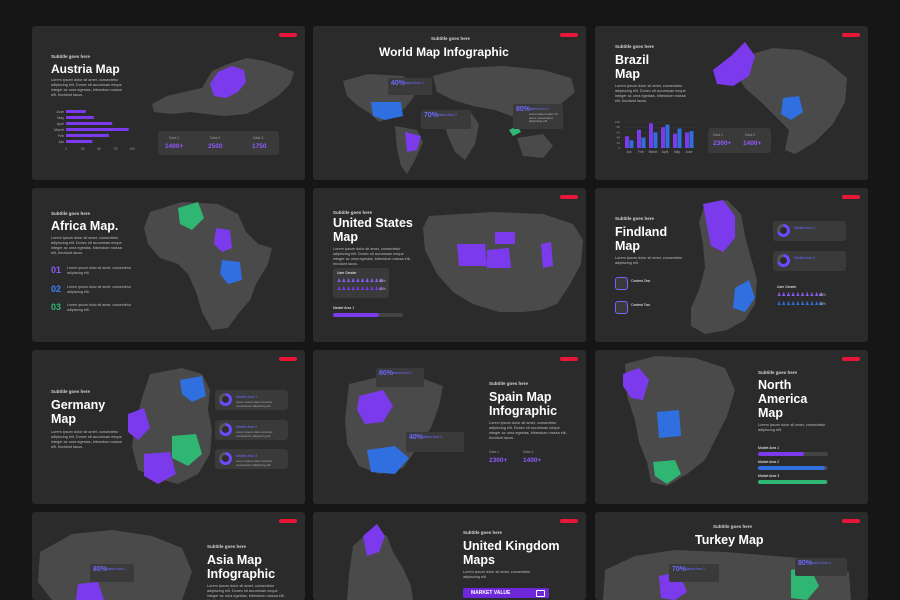 The height and width of the screenshot is (600, 900). I want to click on slide-title-line1: North, so click(775, 385).